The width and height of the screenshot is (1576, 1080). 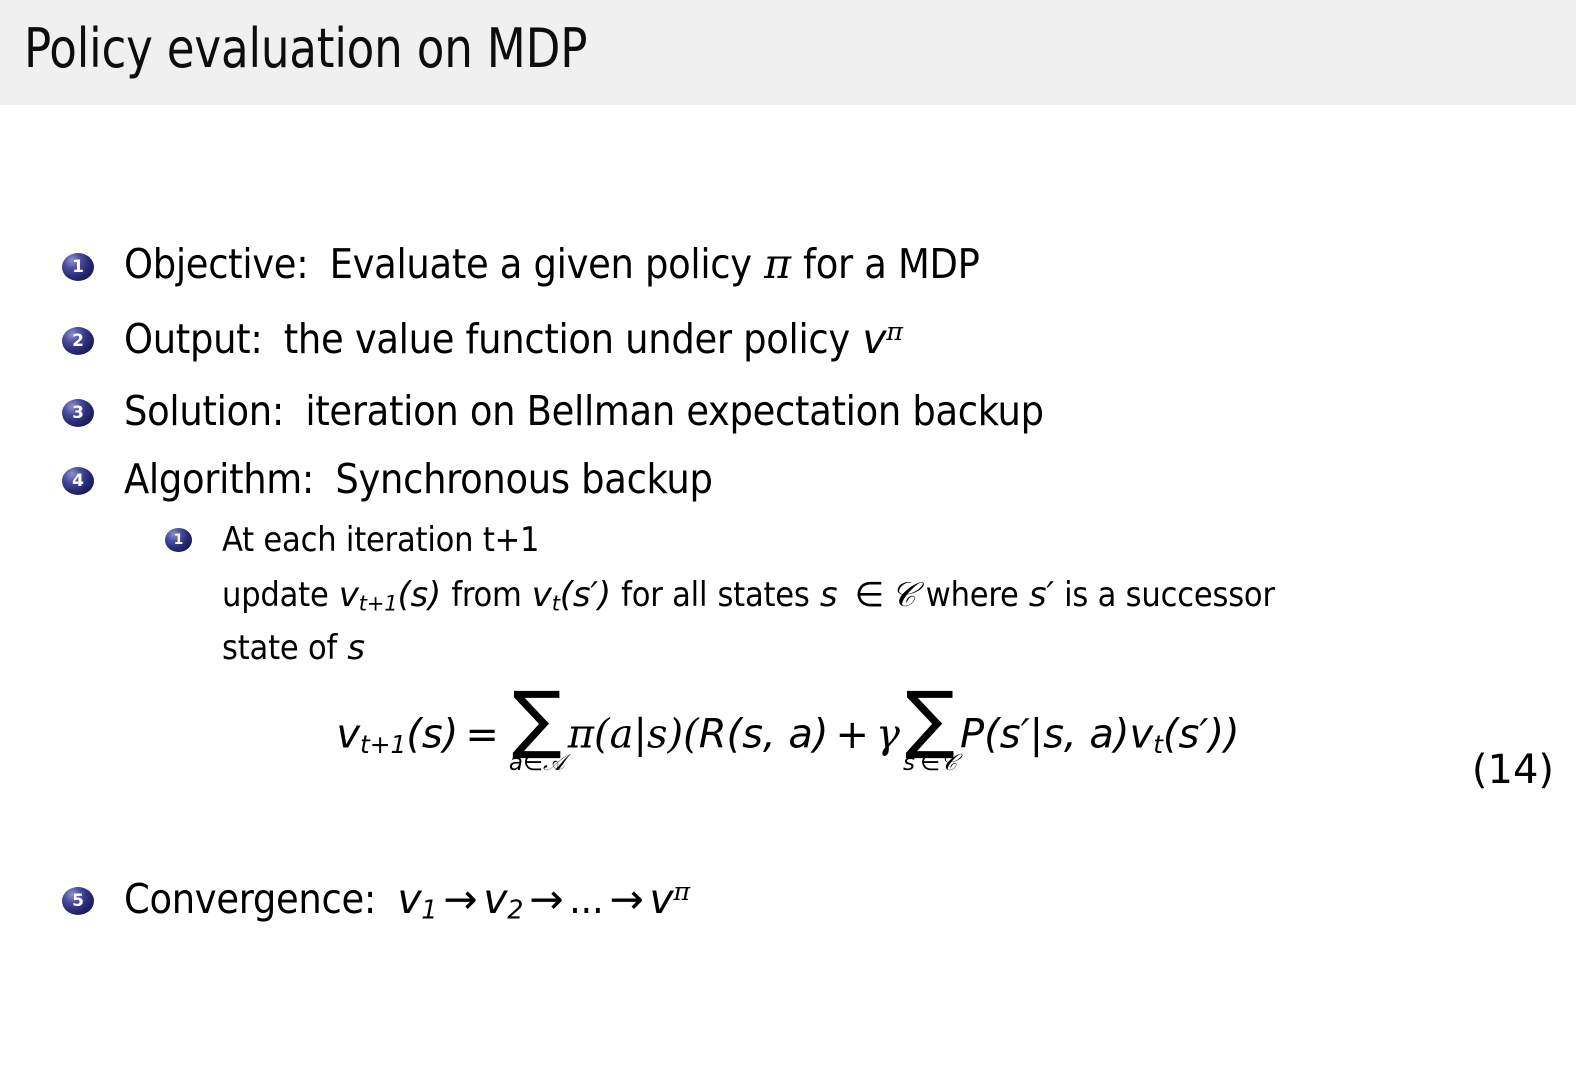 What do you see at coordinates (540, 264) in the screenshot?
I see `item-text-objective: Evaluate a given policy` at bounding box center [540, 264].